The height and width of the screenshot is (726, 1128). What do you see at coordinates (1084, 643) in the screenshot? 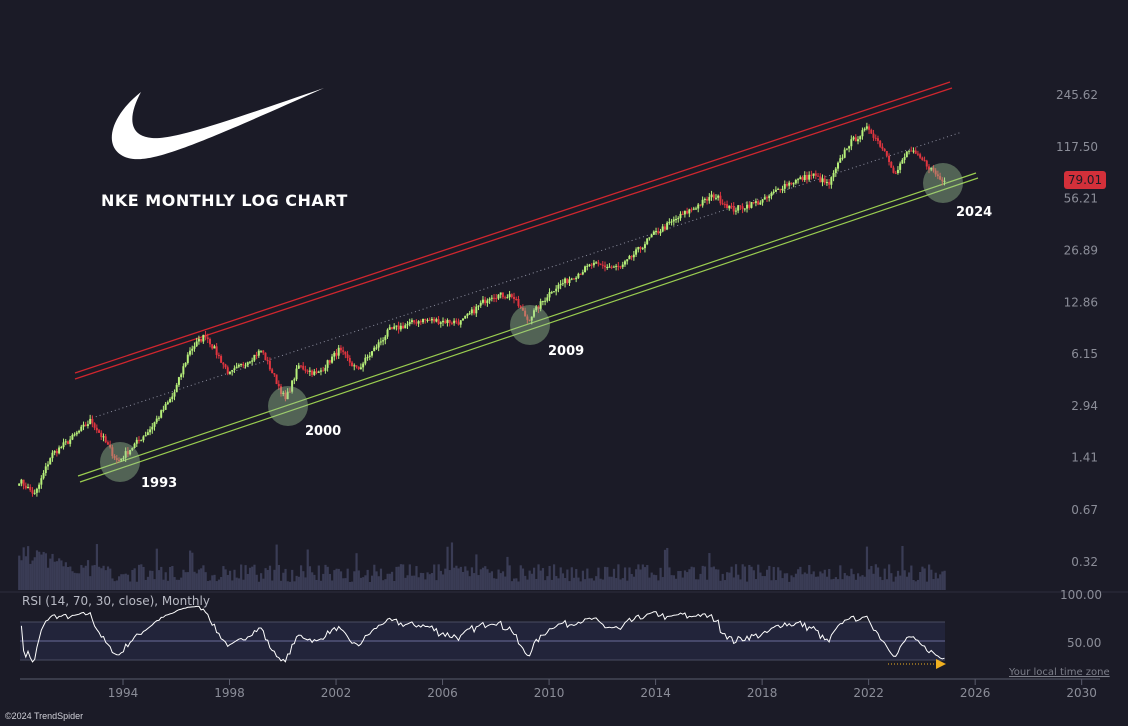
I see `rsi-tick-50: 50.00` at bounding box center [1084, 643].